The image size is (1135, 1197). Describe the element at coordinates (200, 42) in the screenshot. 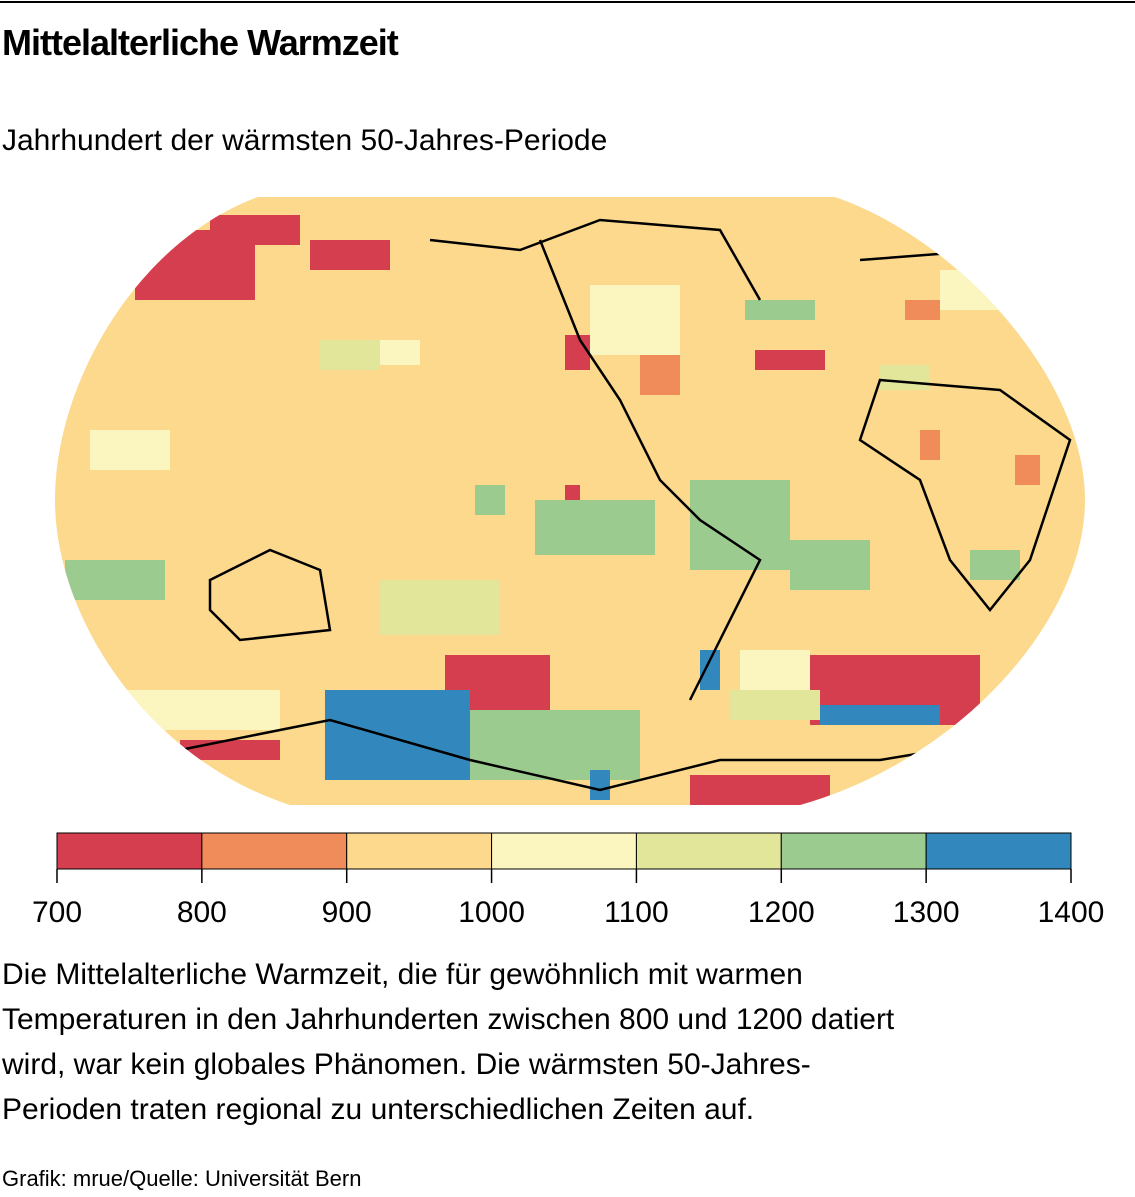

I see `title: Mittelalterliche Warmzeit` at that location.